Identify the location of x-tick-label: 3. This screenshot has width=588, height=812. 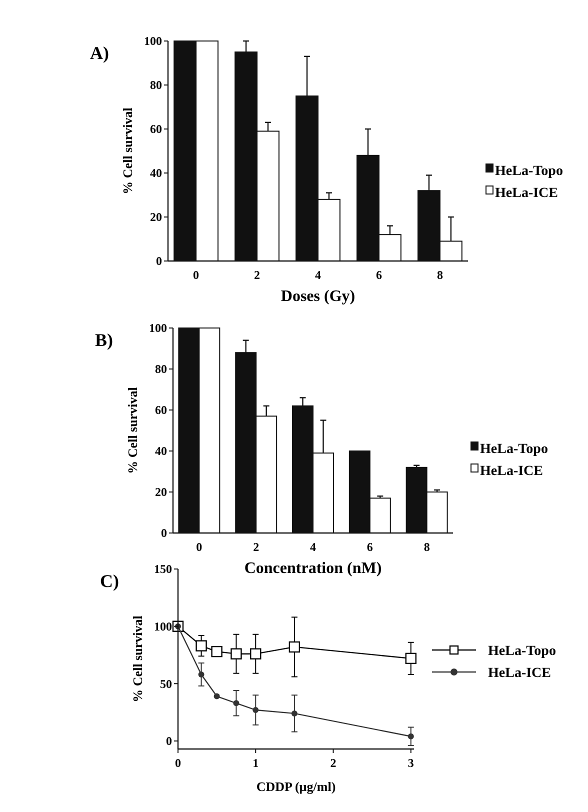
(411, 763).